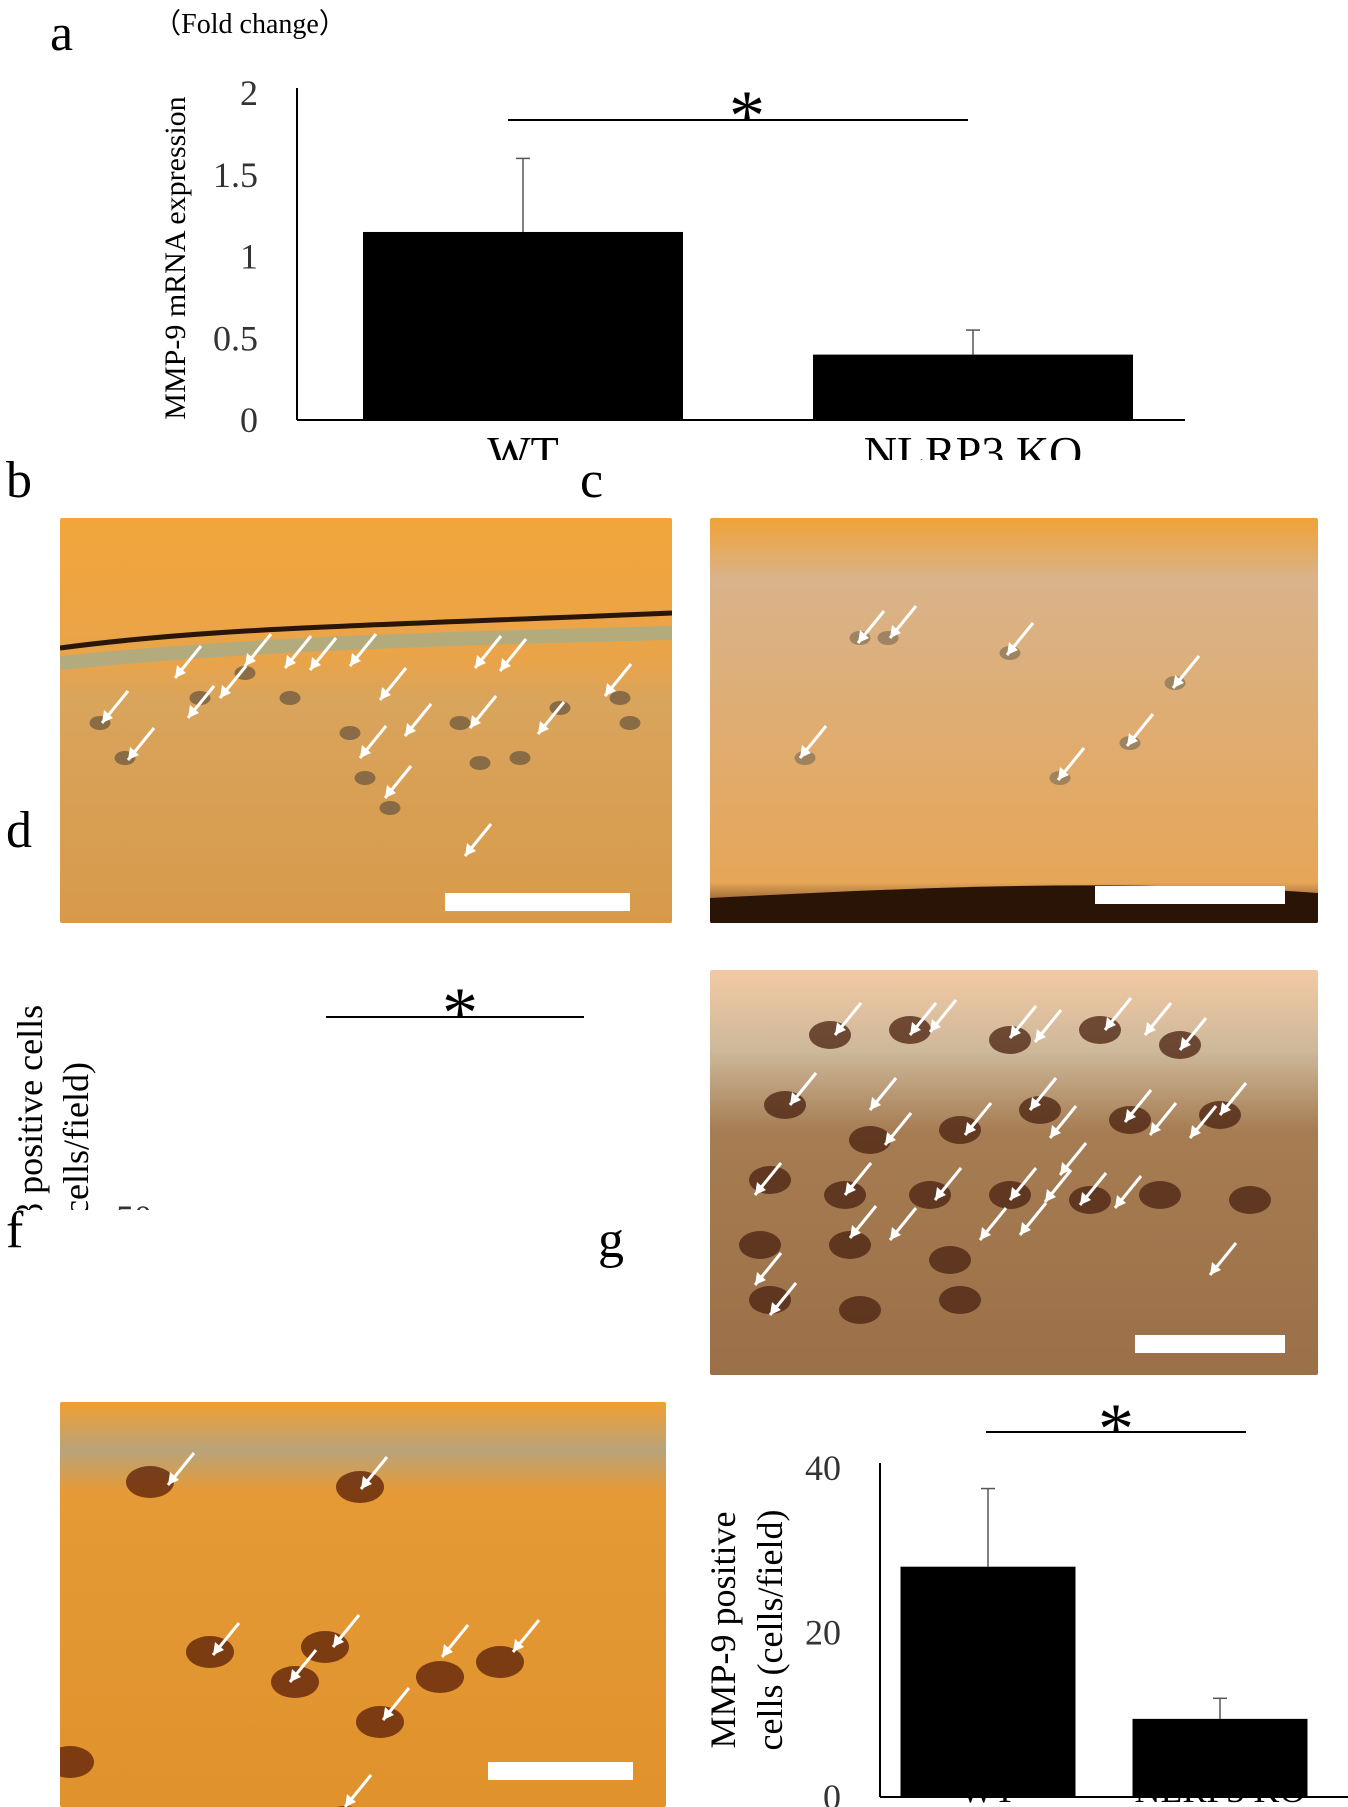 The height and width of the screenshot is (1807, 1348). I want to click on panel-letter-g: g, so click(611, 1240).